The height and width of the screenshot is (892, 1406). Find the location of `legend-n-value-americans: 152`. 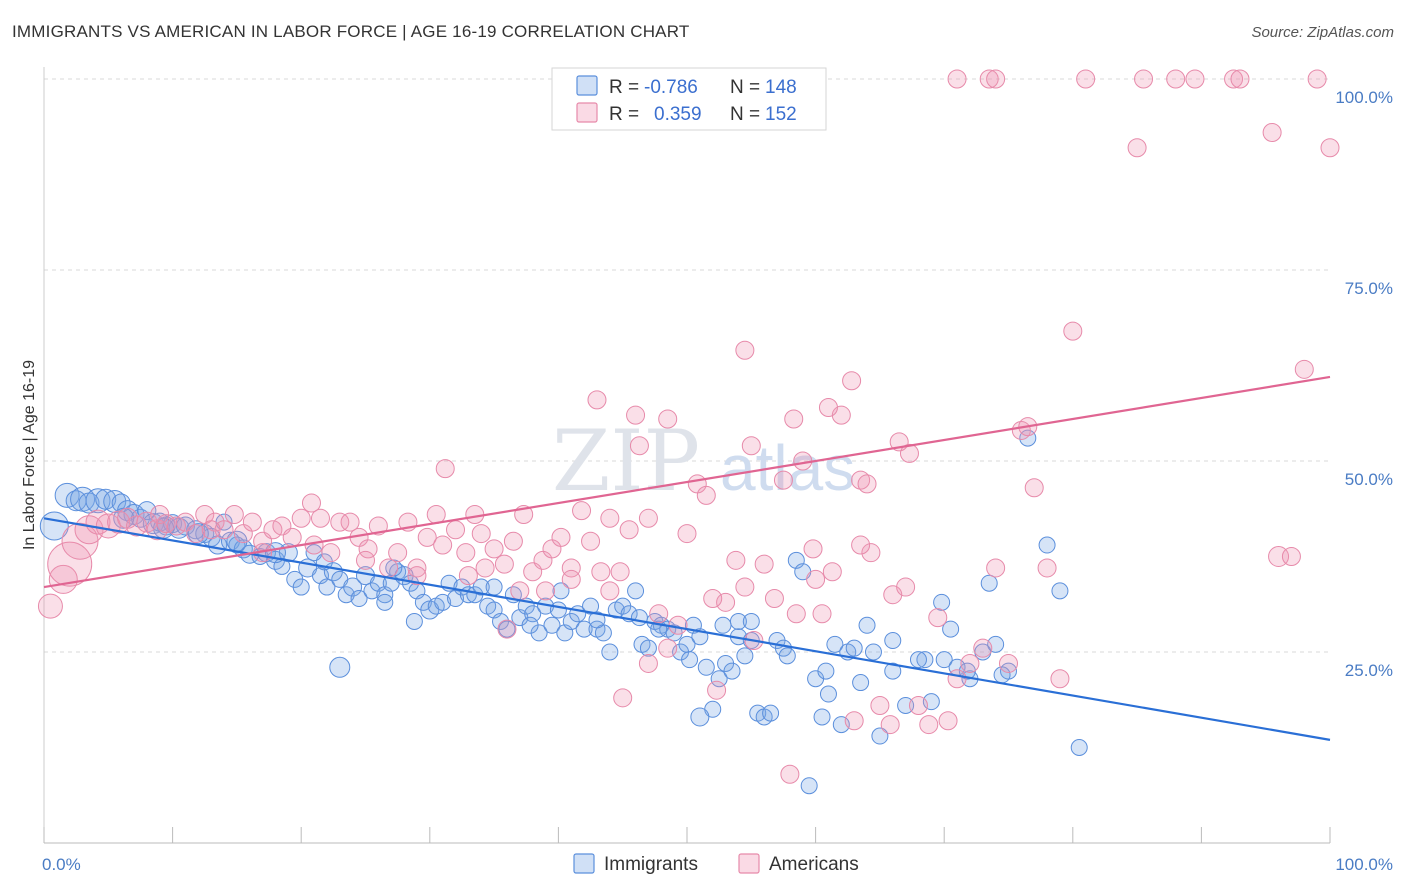

legend-n-value-americans: 152 is located at coordinates (781, 114).